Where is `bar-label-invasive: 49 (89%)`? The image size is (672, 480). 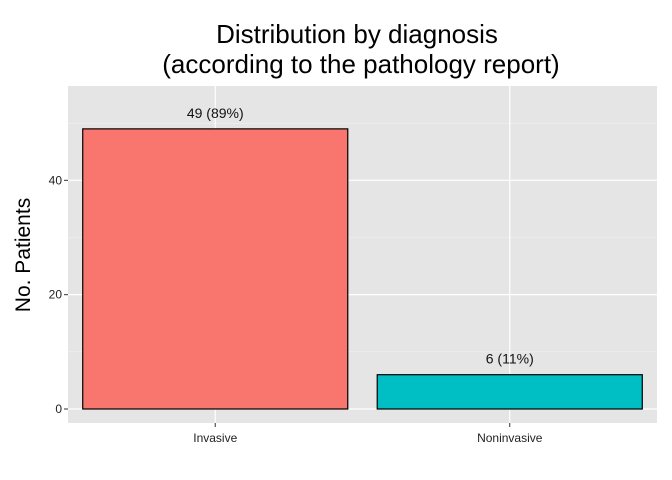 bar-label-invasive: 49 (89%) is located at coordinates (215, 113).